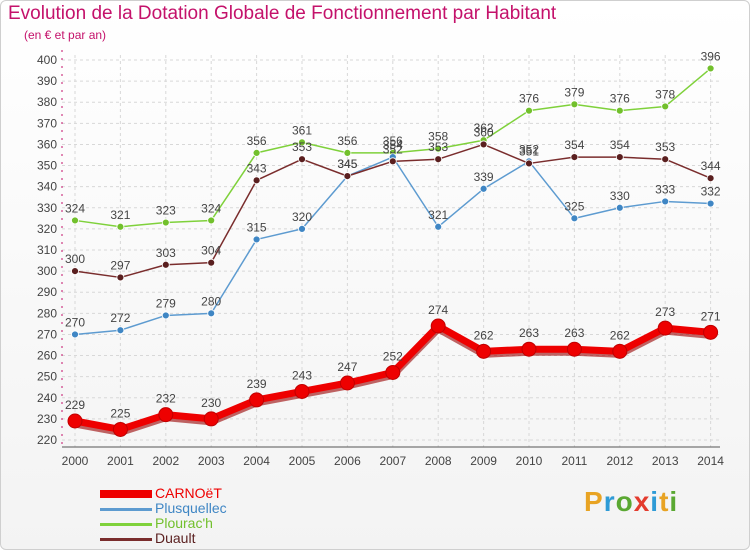 This screenshot has height=550, width=750. I want to click on data-label-carno-t: 225, so click(120, 413).